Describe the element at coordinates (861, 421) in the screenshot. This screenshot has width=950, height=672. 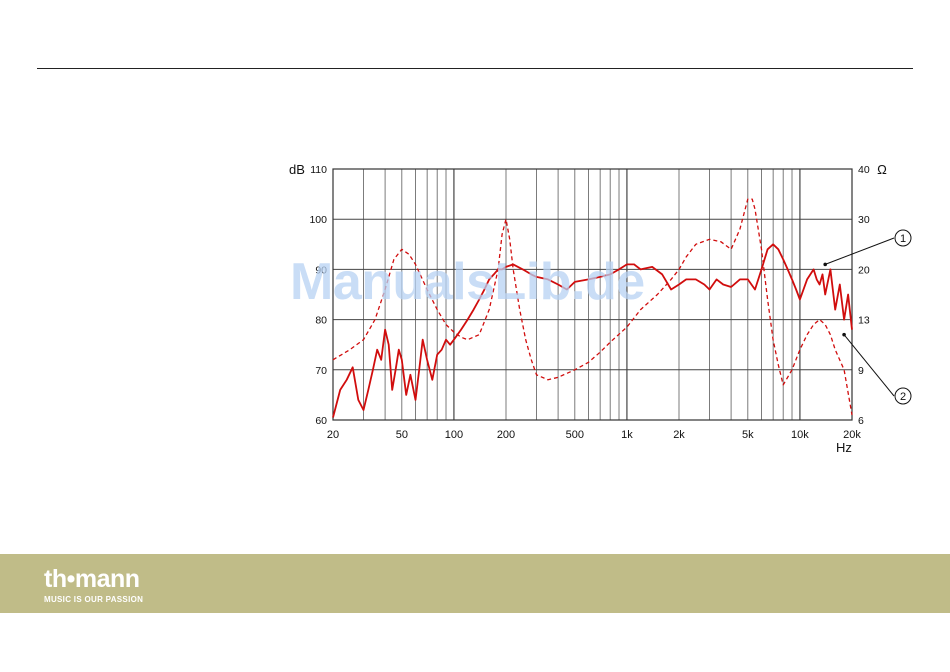
I see `y-right-tick-label: 6` at that location.